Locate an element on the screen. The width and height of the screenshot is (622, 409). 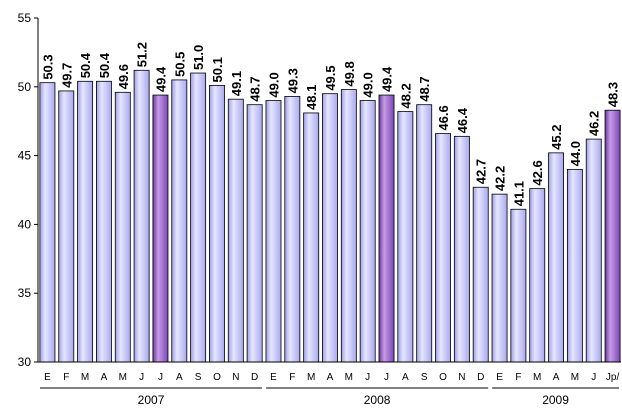
data-label: 51.2 is located at coordinates (142, 54).